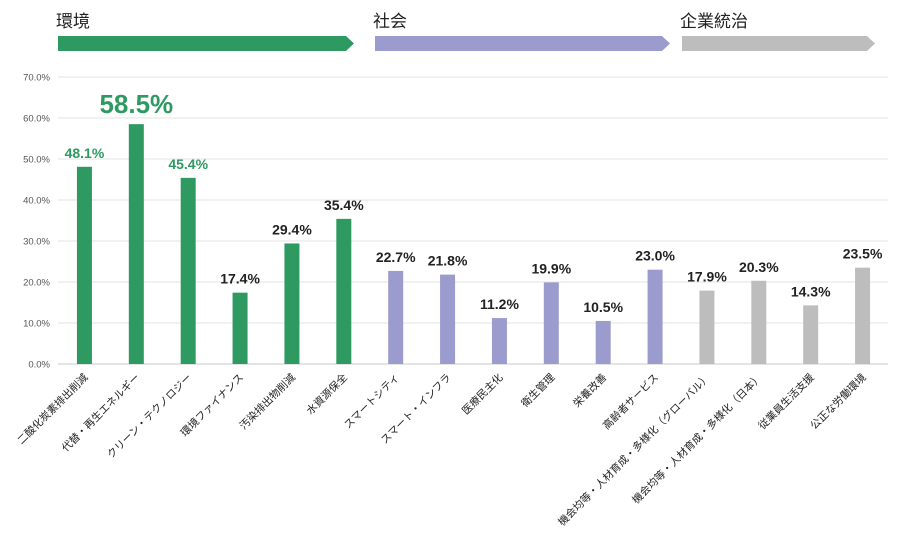 The width and height of the screenshot is (900, 547). I want to click on data-label: 20.3%, so click(759, 267).